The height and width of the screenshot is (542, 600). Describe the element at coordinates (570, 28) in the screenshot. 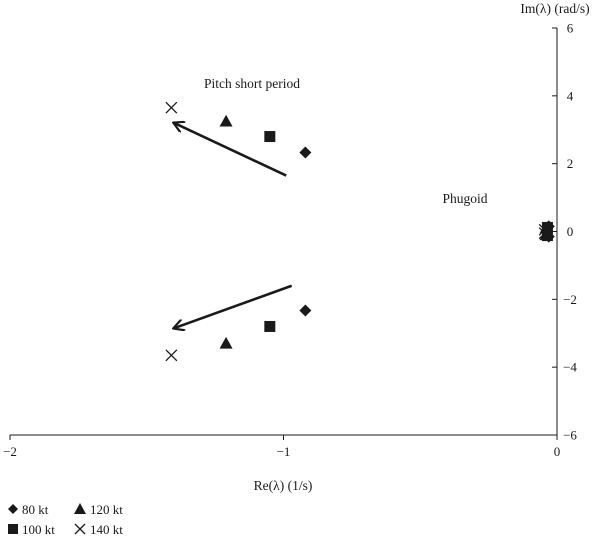

I see `y-tick-label: 6` at that location.